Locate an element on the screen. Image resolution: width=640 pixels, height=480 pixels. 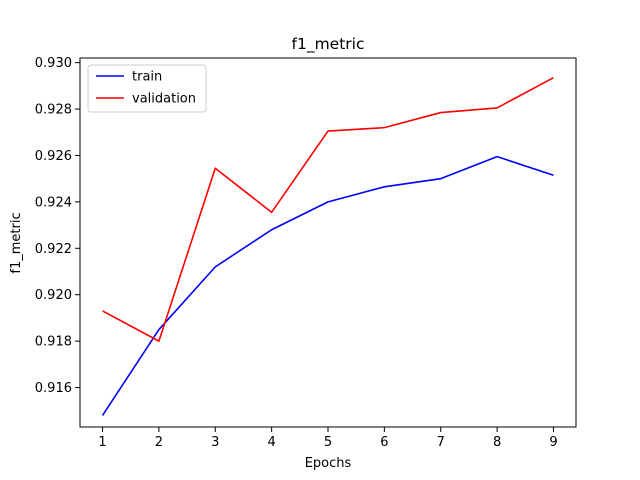
chart-title: f1_metric is located at coordinates (328, 44).